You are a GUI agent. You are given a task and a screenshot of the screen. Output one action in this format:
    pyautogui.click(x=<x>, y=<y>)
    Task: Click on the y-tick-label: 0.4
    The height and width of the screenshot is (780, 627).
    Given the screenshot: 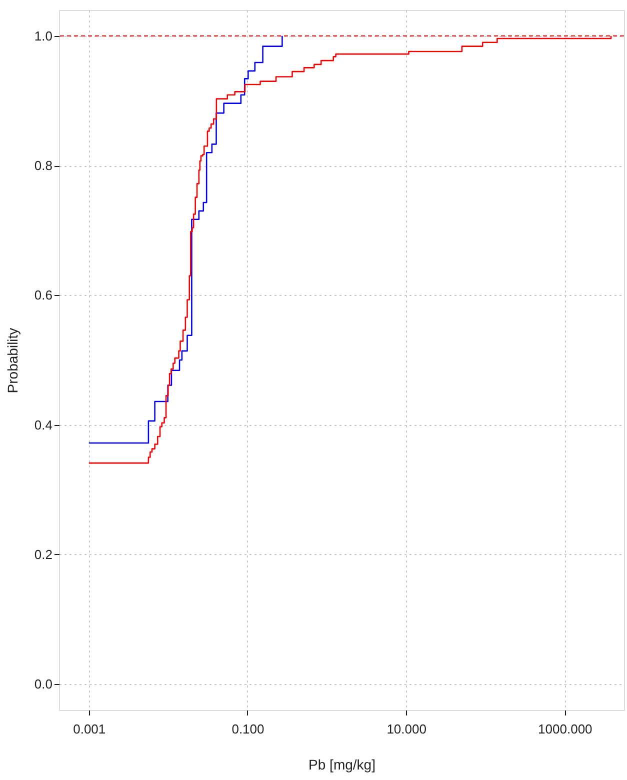 What is the action you would take?
    pyautogui.click(x=43, y=424)
    